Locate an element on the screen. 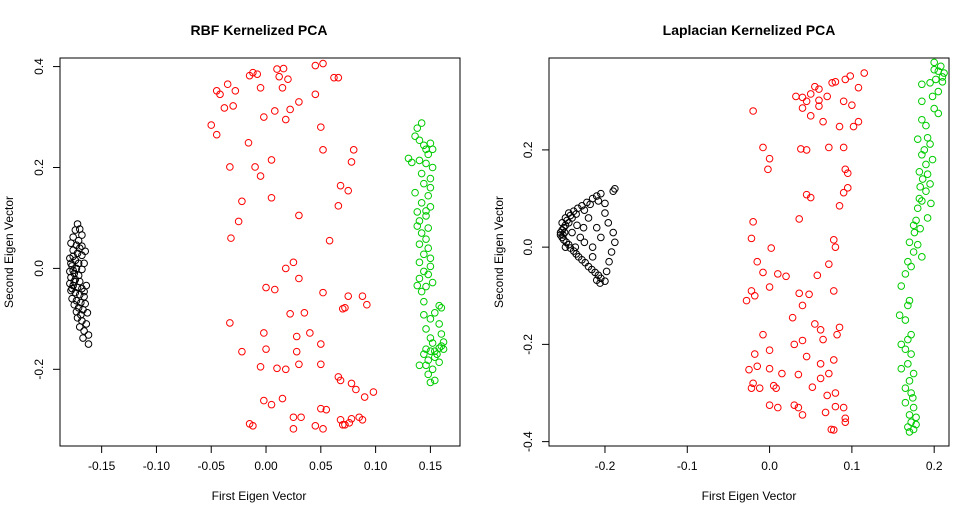 Image resolution: width=980 pixels, height=520 pixels. laplacian-pca-y-tick-label: 0.0 is located at coordinates (528, 246).